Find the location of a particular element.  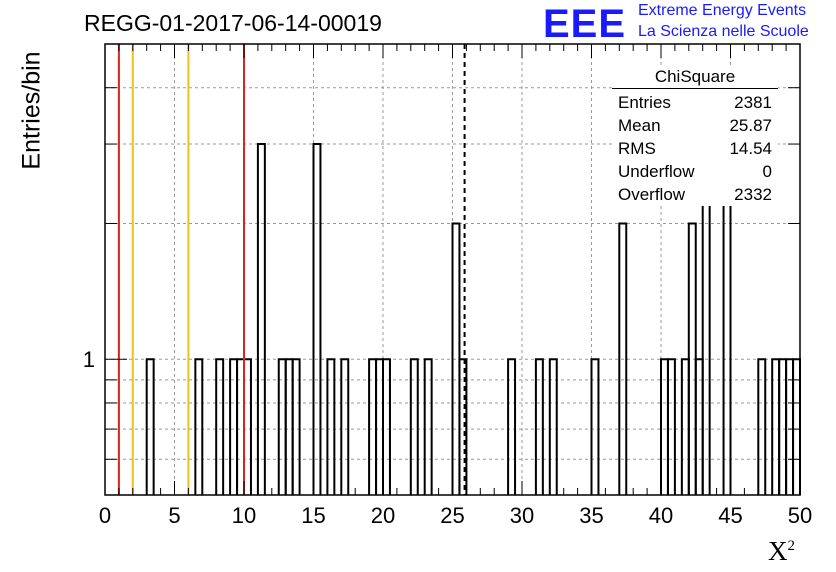

logo-line-1: Extreme Energy Events is located at coordinates (722, 10).